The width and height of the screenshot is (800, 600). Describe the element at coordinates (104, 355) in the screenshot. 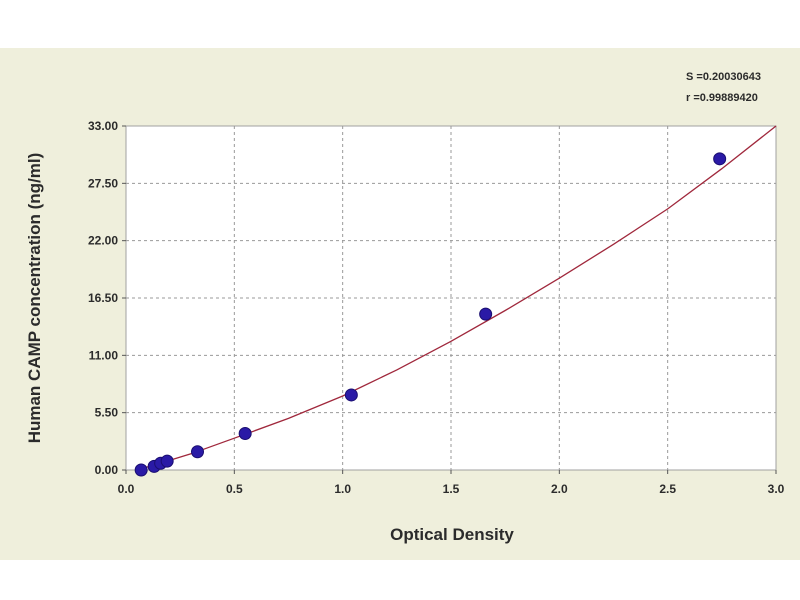

I see `y-tick-label: 11.00` at that location.